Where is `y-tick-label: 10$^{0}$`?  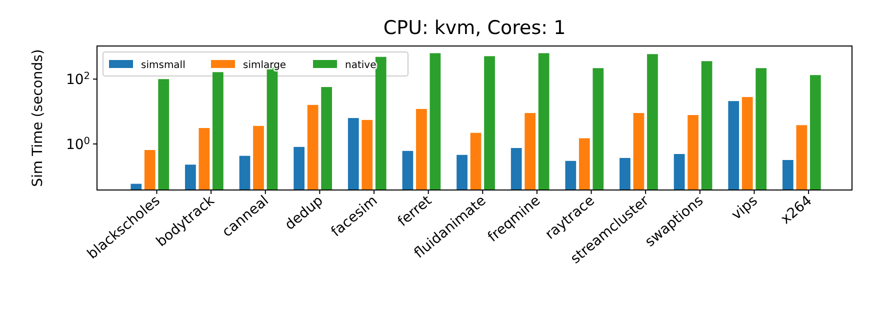
y-tick-label: 10$^{0}$ is located at coordinates (78, 144).